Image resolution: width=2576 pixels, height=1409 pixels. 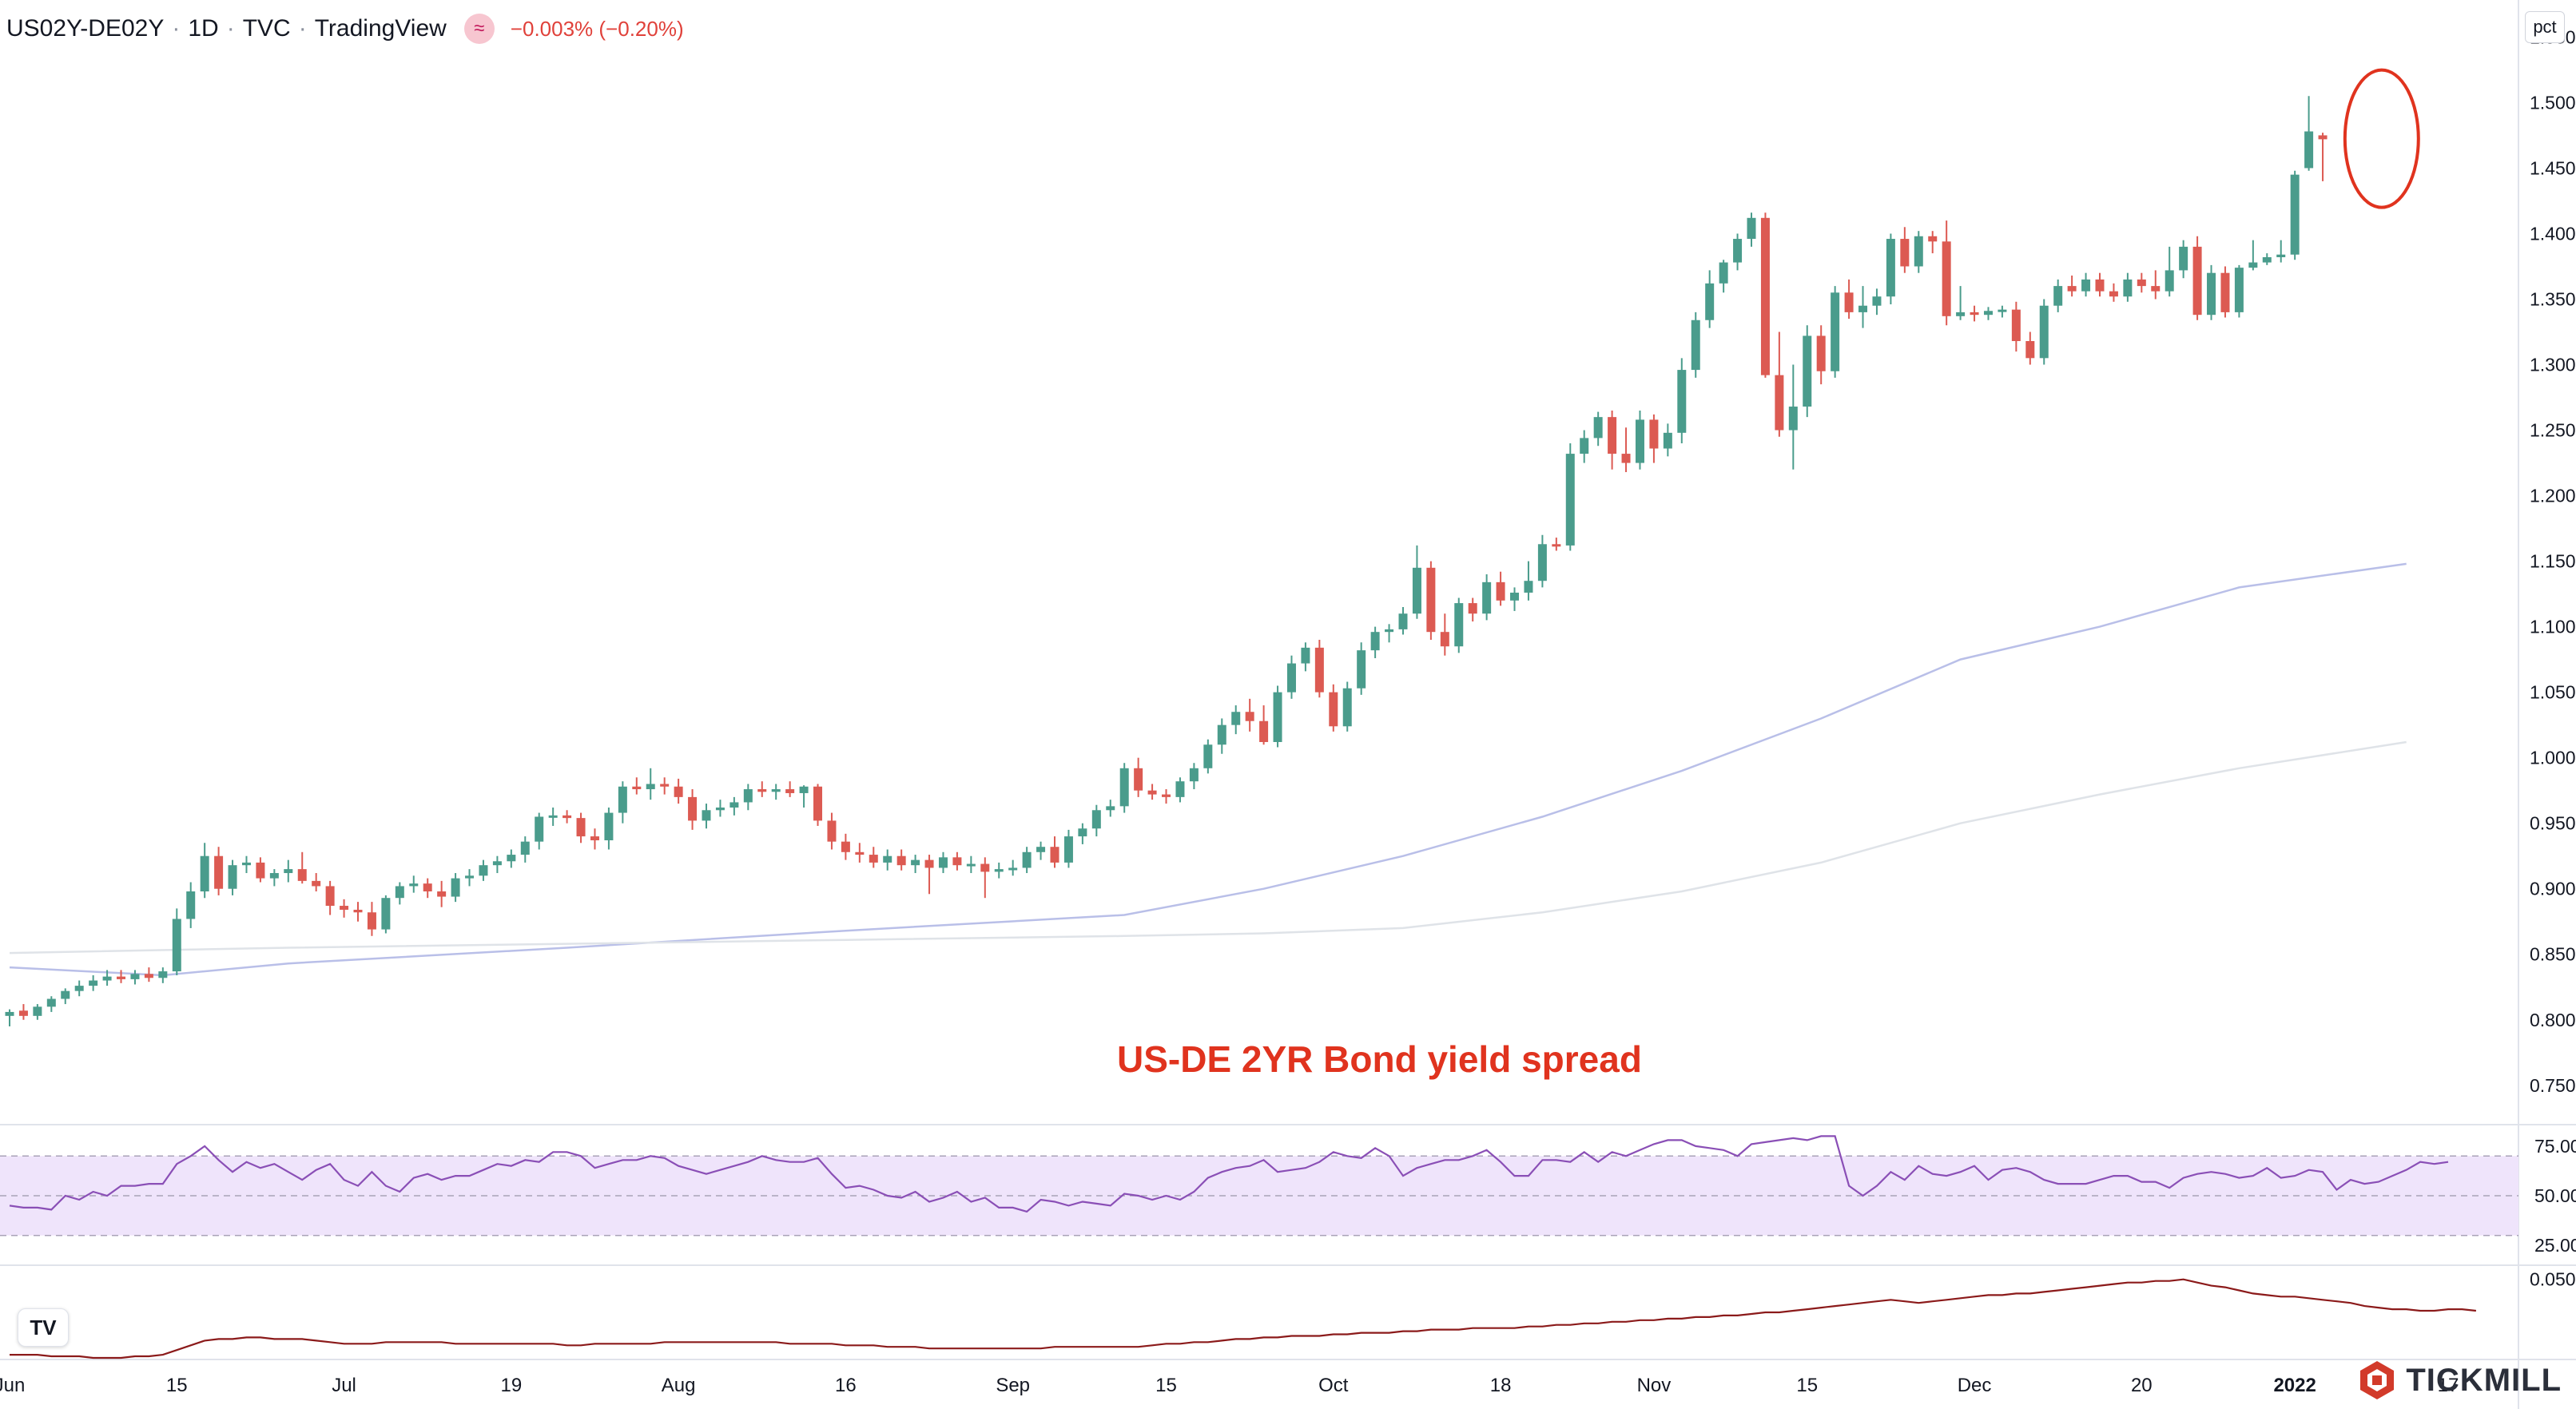 What do you see at coordinates (203, 29) in the screenshot?
I see `interval-label: 1D` at bounding box center [203, 29].